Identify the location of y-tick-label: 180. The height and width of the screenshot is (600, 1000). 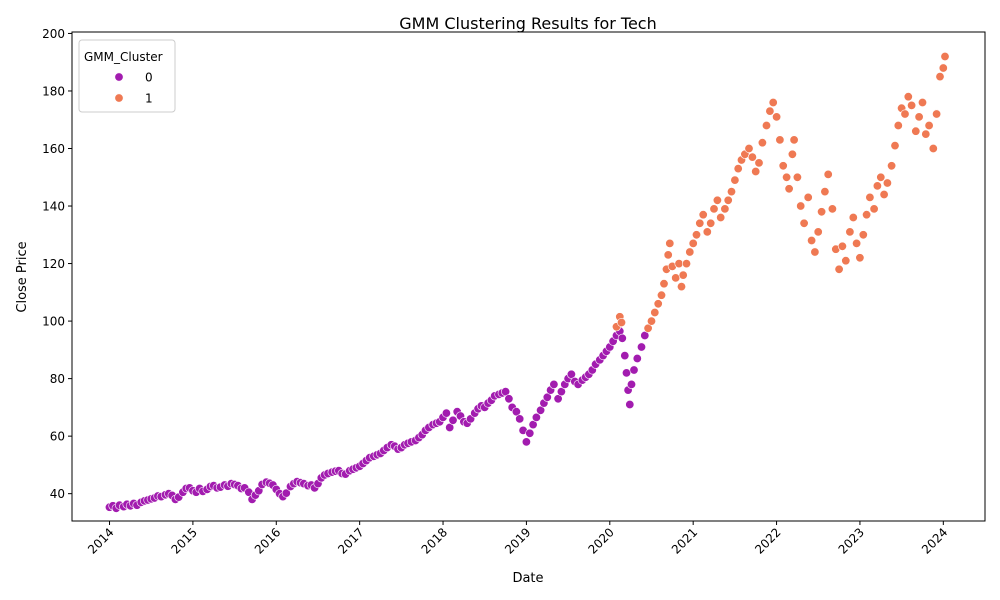
(53, 91).